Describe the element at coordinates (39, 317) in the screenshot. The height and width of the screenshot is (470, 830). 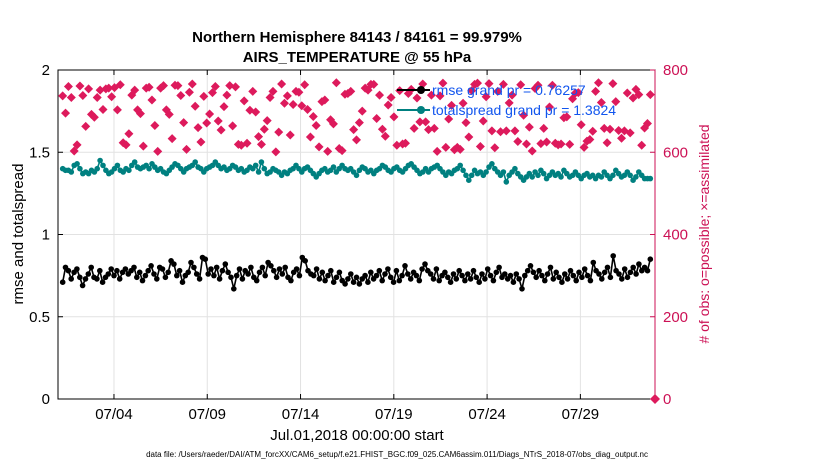
I see `y-tick-label: 0.5` at that location.